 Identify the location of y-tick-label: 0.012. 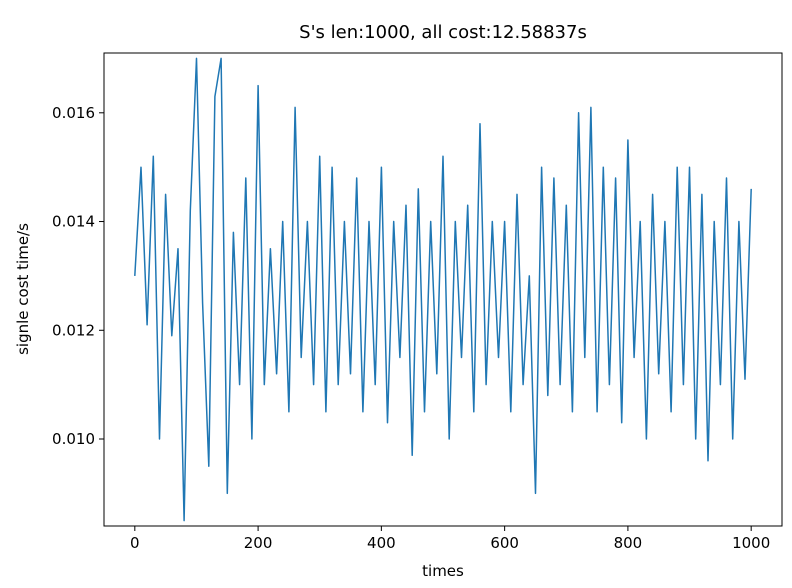
(73, 330).